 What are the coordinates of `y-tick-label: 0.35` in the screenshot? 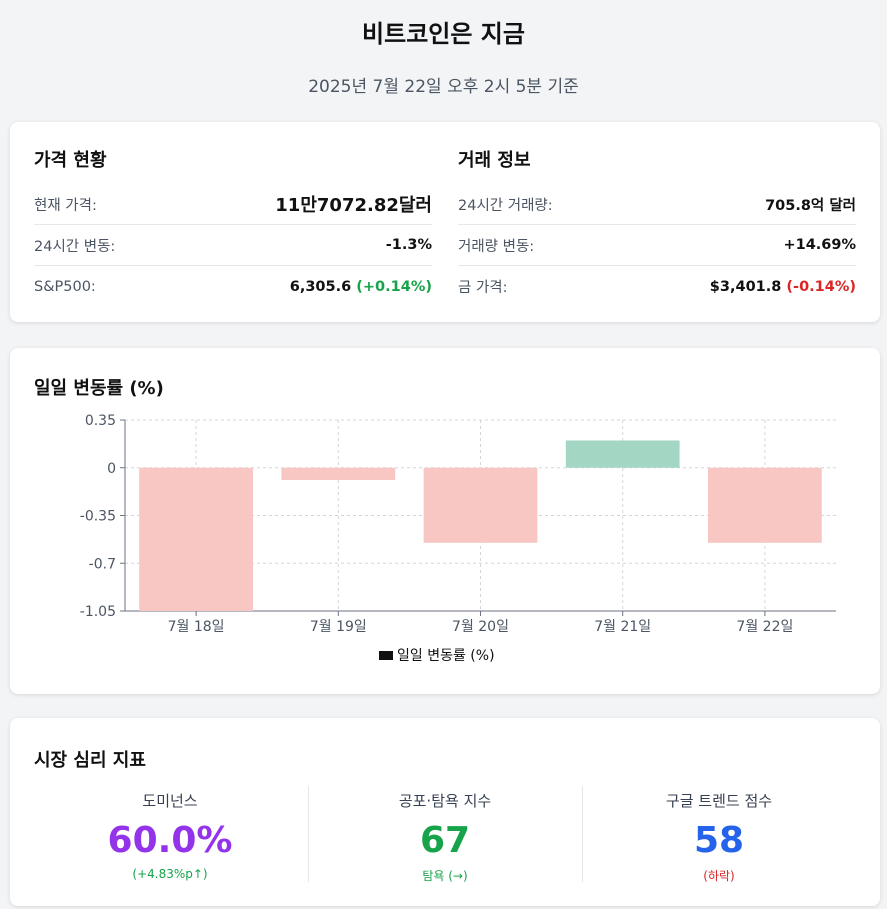 It's located at (100, 421).